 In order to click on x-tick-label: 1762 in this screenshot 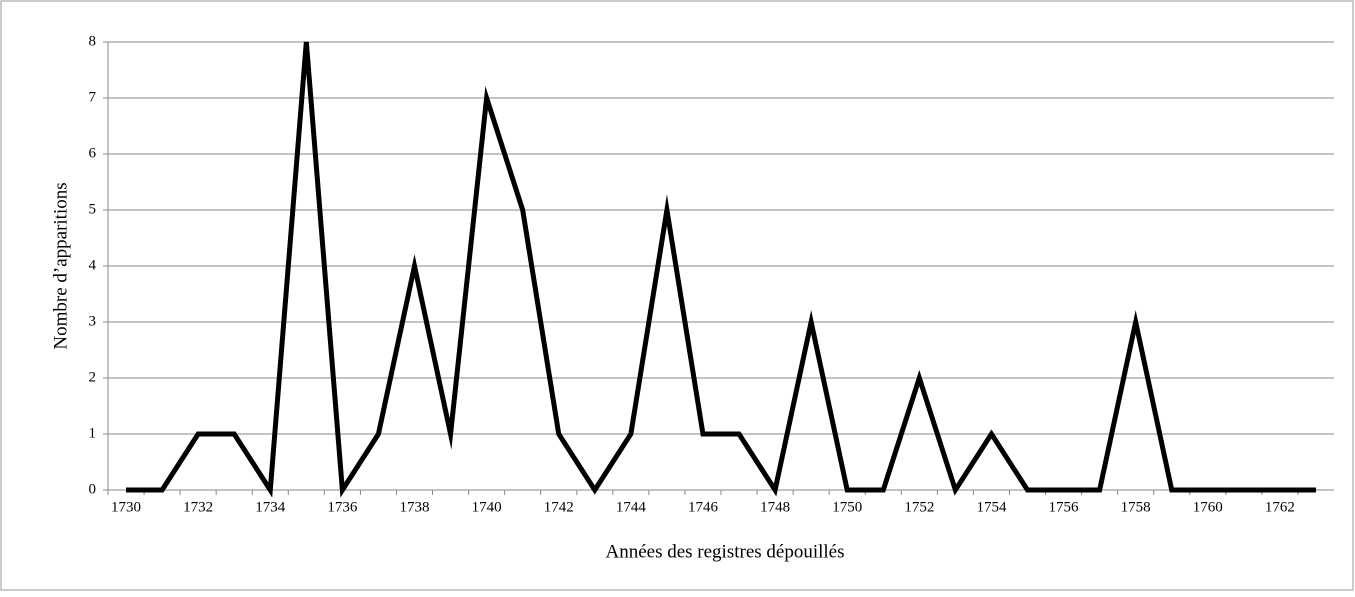, I will do `click(1280, 507)`.